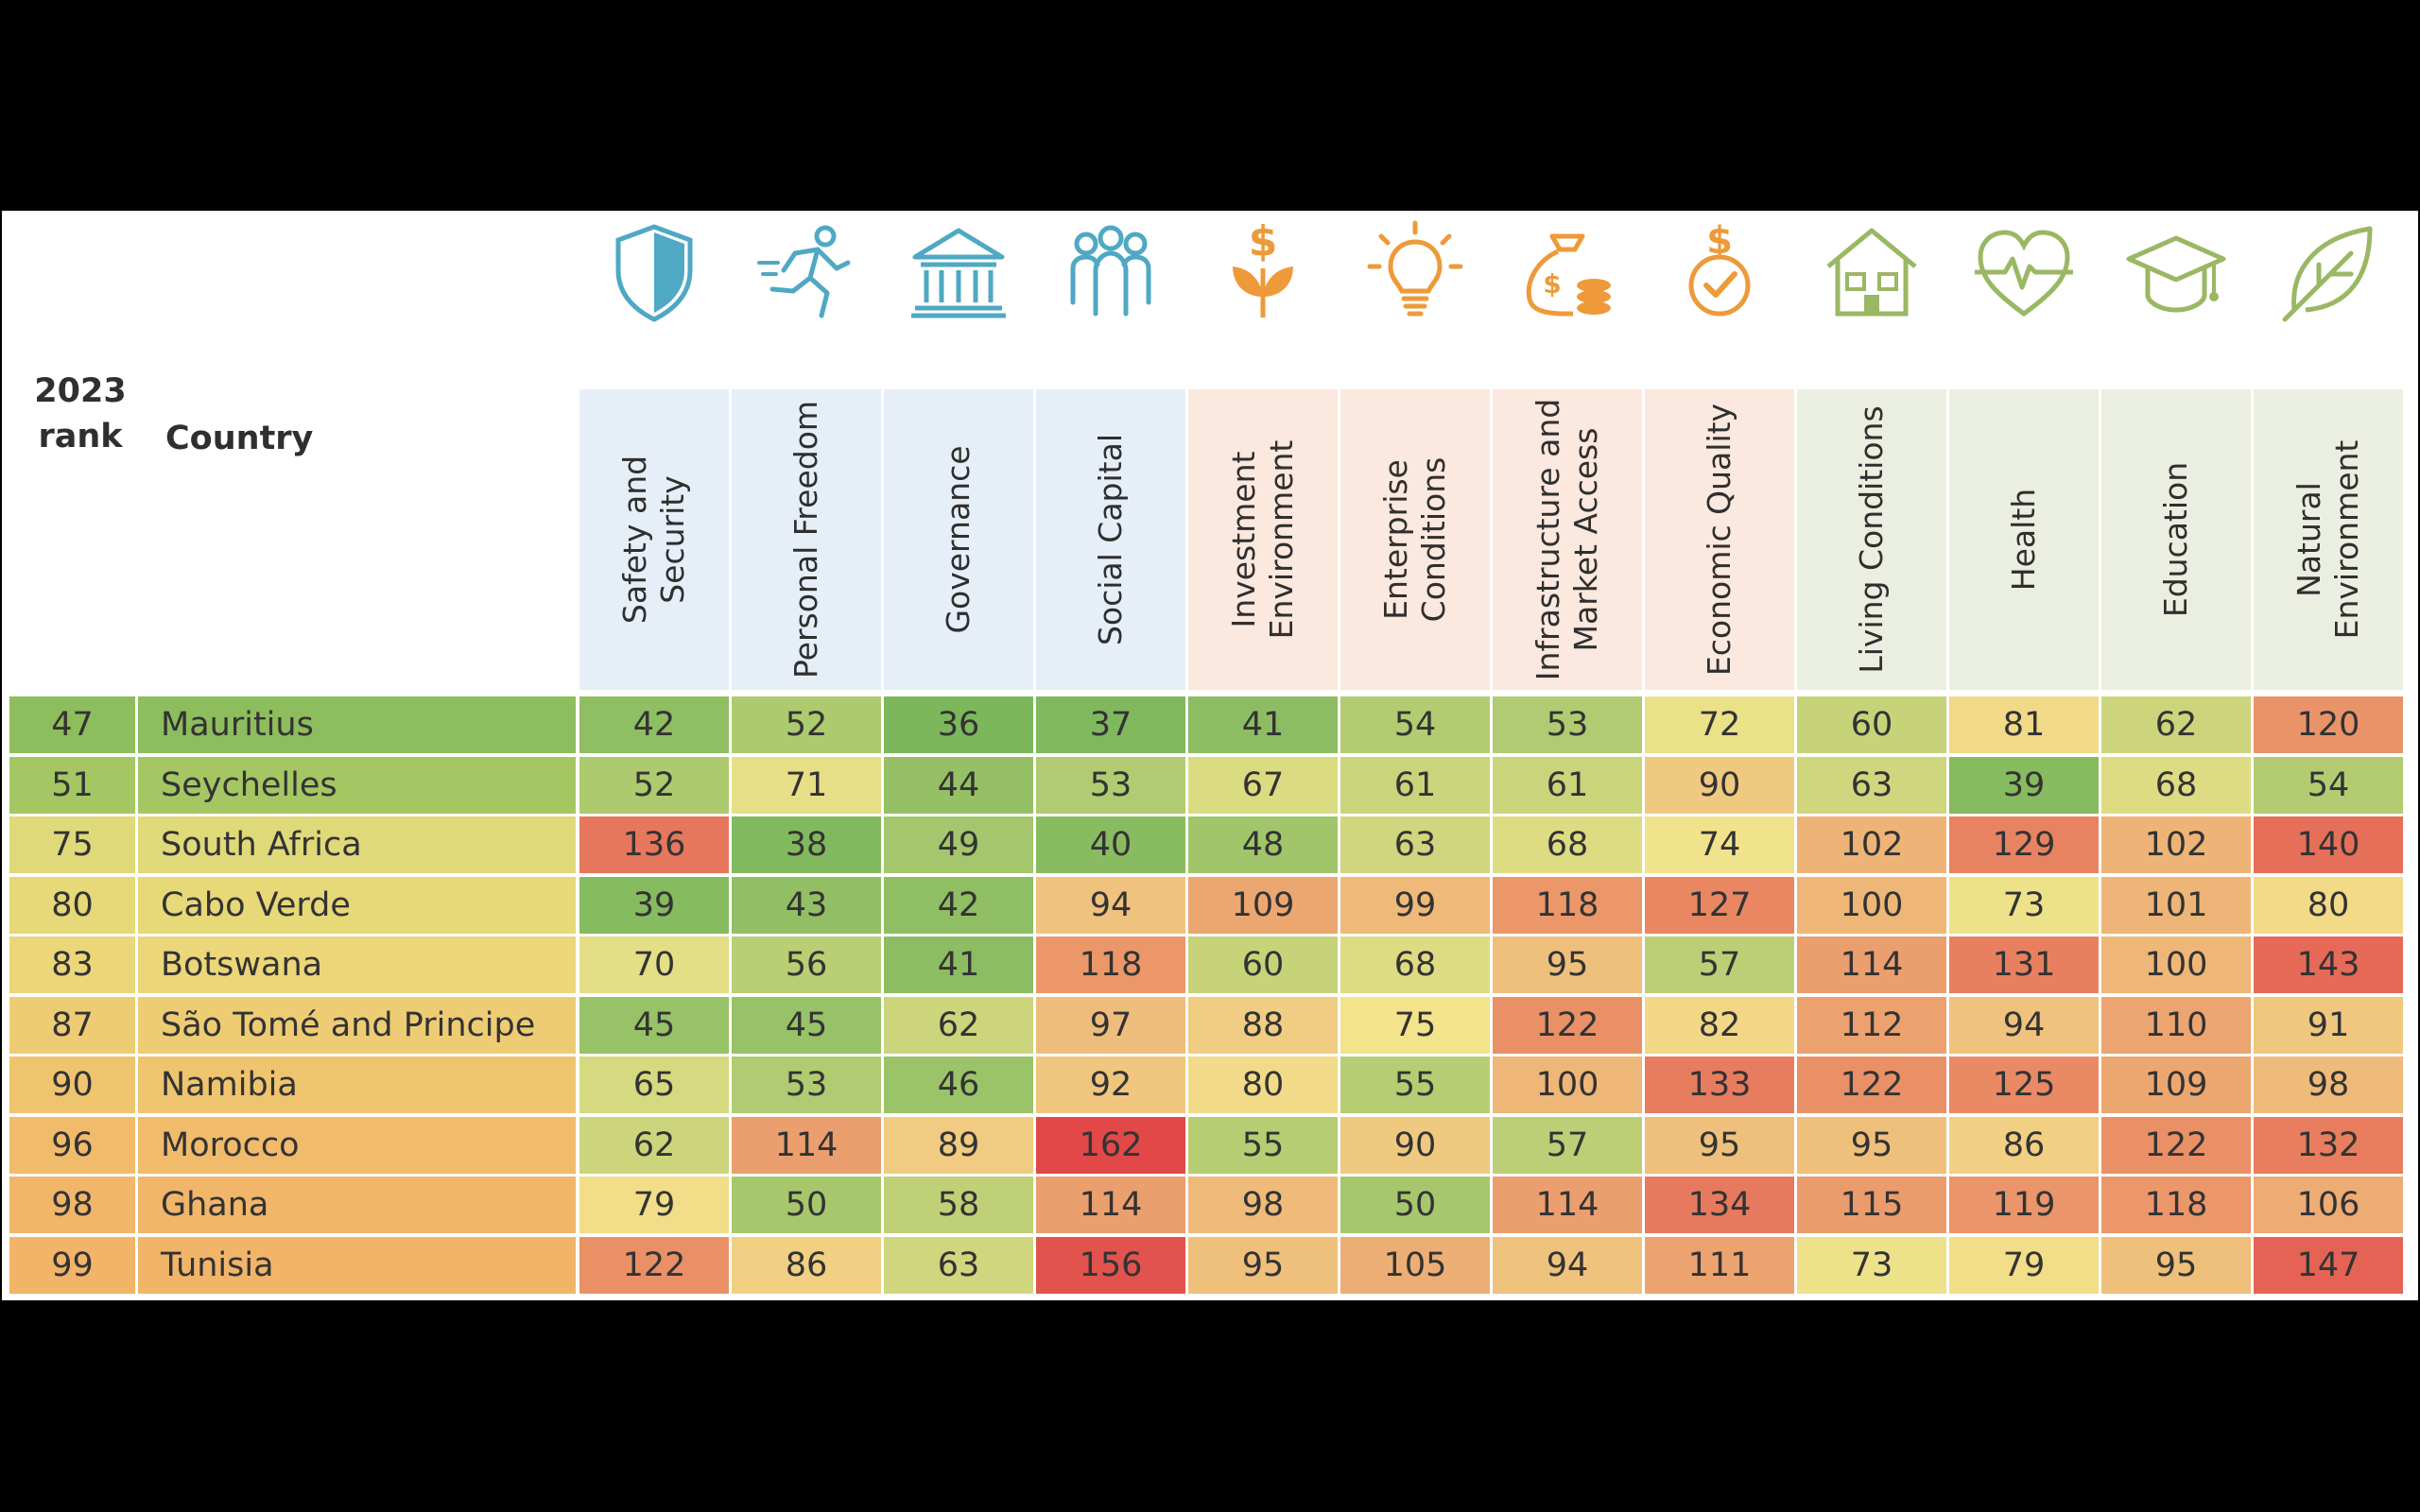  I want to click on column-header: Investment Environment, so click(1263, 539).